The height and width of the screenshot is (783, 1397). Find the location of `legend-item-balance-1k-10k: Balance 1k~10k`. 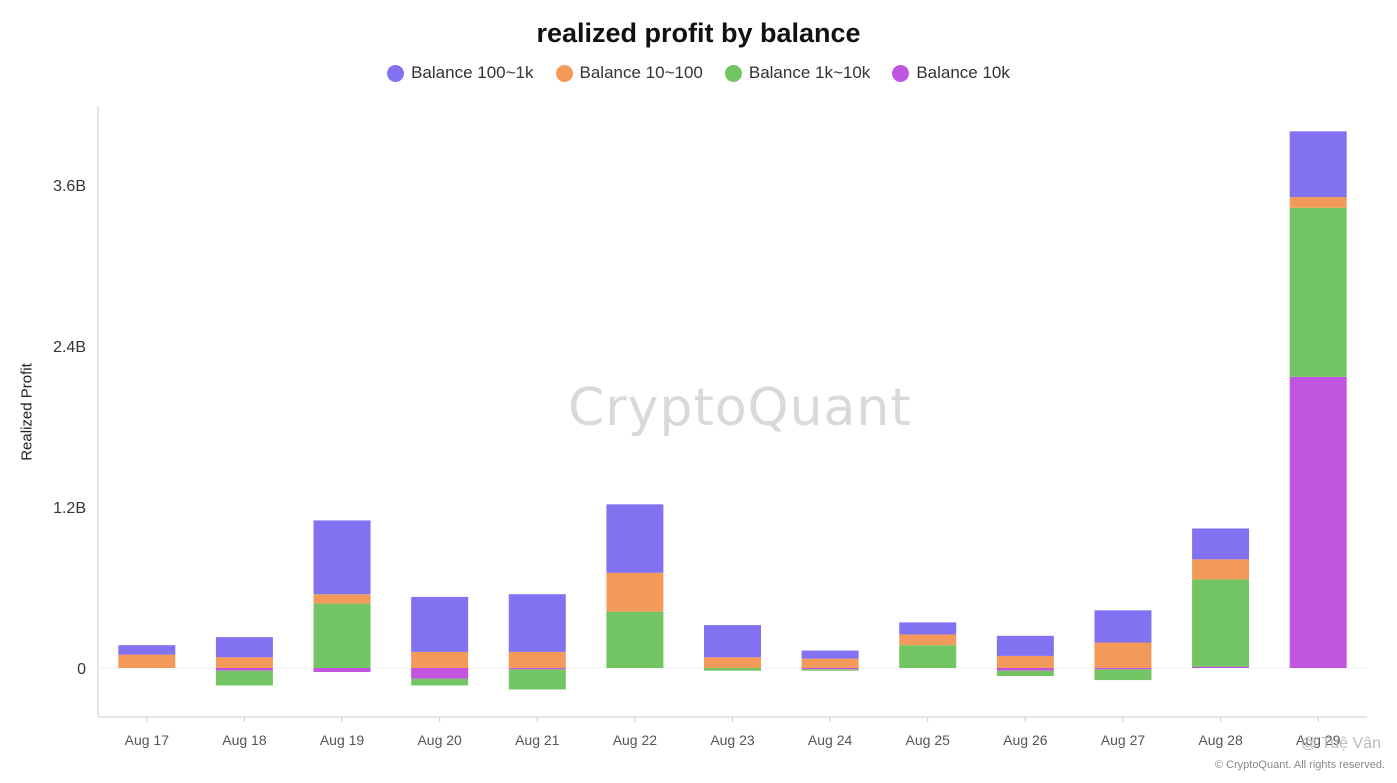

legend-item-balance-1k-10k: Balance 1k~10k is located at coordinates (797, 73).